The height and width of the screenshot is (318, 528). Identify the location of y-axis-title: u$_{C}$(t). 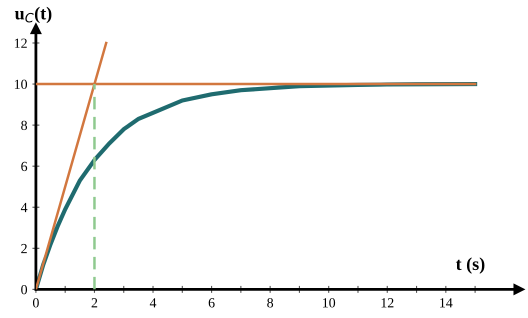
(33, 15).